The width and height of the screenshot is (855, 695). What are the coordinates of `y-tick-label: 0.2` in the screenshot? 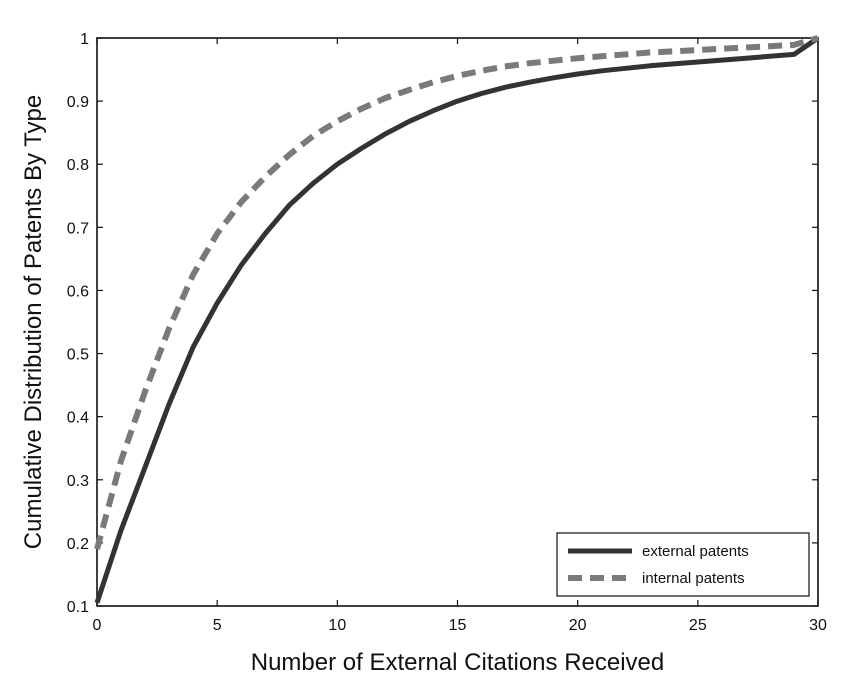 It's located at (78, 544).